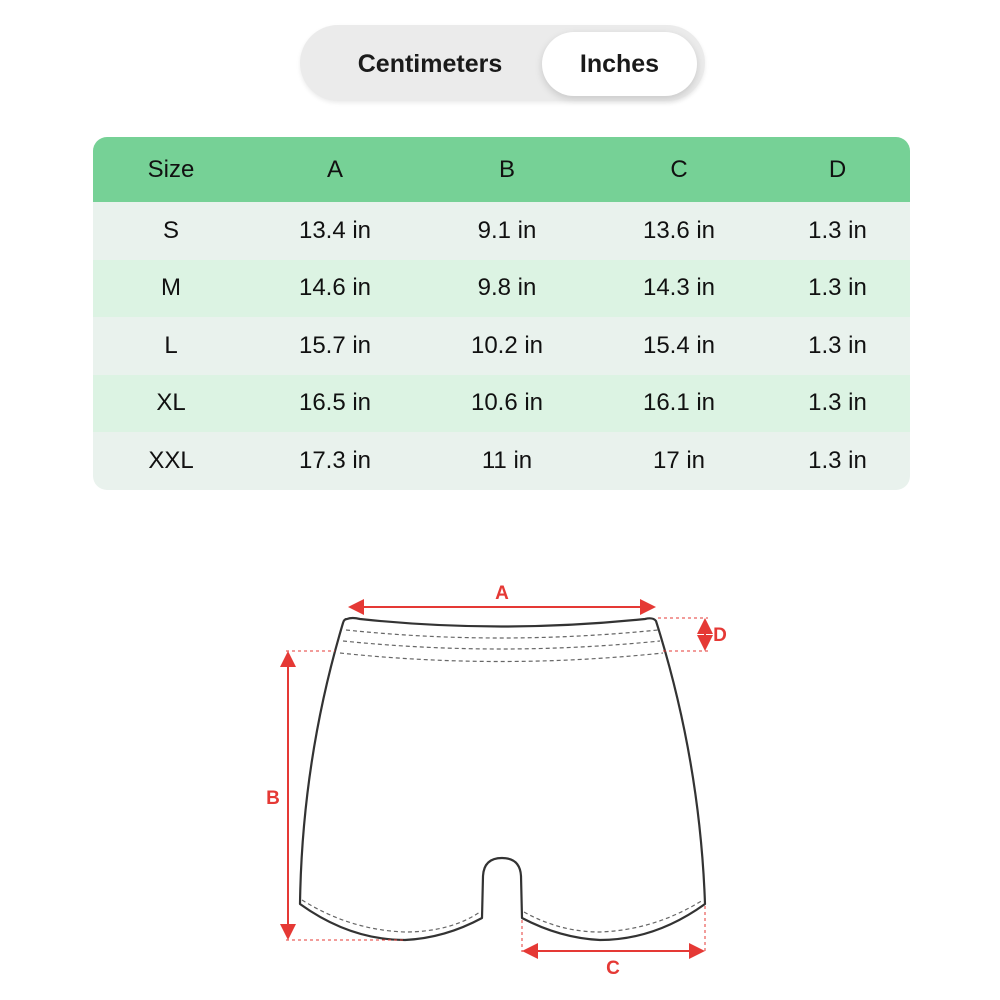 The height and width of the screenshot is (1000, 1000). Describe the element at coordinates (507, 460) in the screenshot. I see `cell-b: 11 in` at that location.